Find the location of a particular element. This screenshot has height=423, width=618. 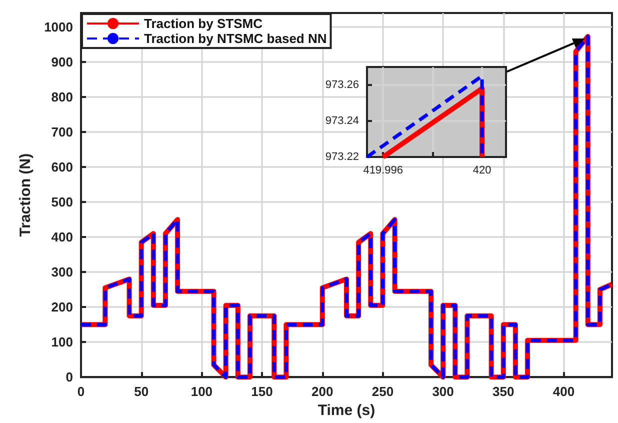

y-tick-label: 900 is located at coordinates (62, 62).